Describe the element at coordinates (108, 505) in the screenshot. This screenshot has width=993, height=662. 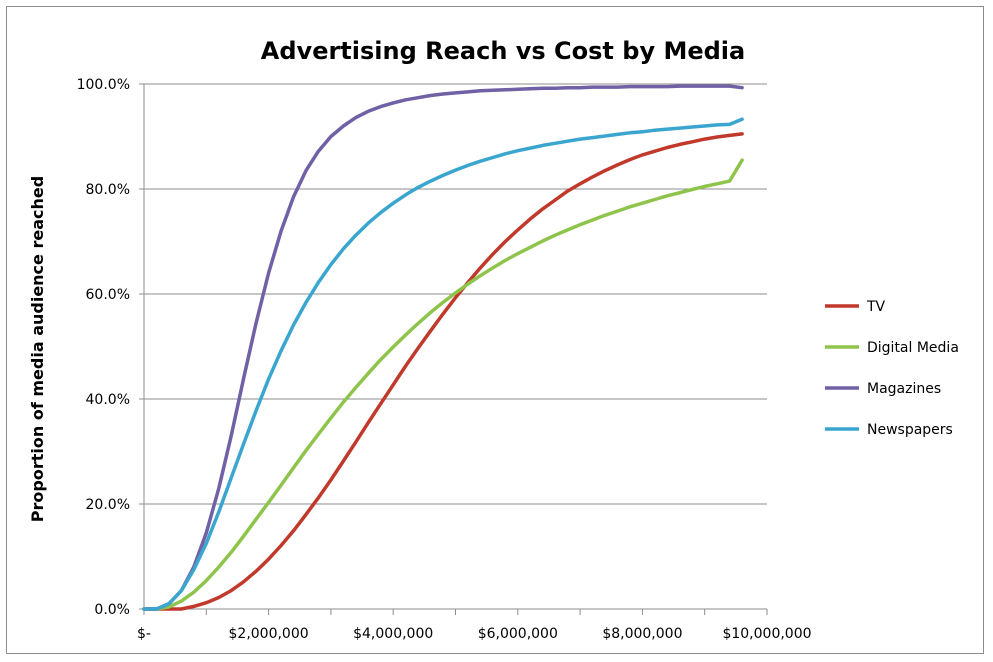
I see `y-tick-label: 20.0%` at that location.